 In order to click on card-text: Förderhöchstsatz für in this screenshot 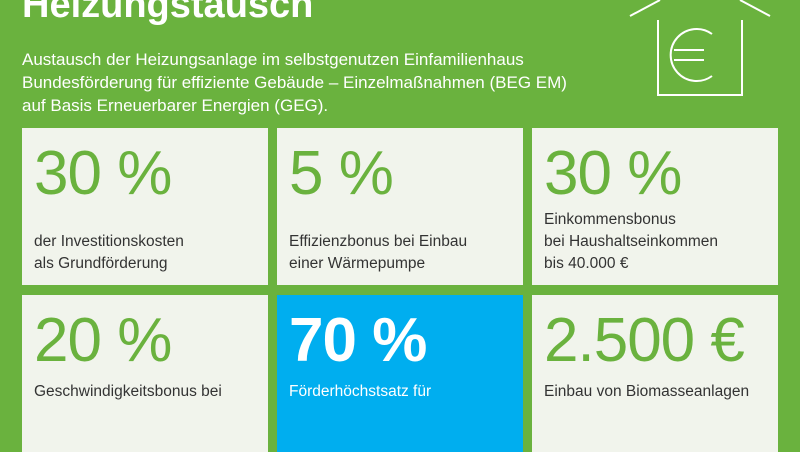, I will do `click(360, 392)`.